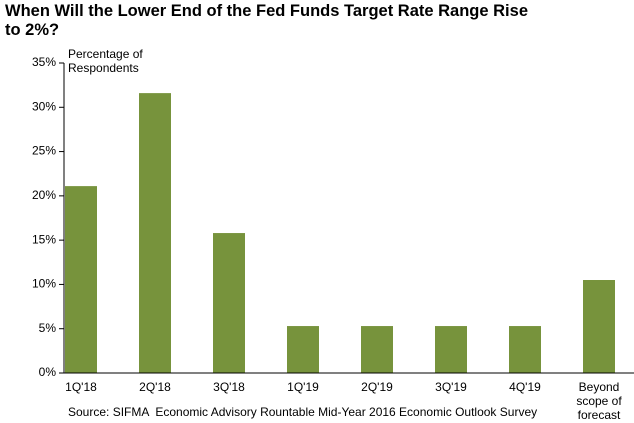 This screenshot has width=634, height=423. I want to click on y-tick-label: 0%, so click(48, 372).